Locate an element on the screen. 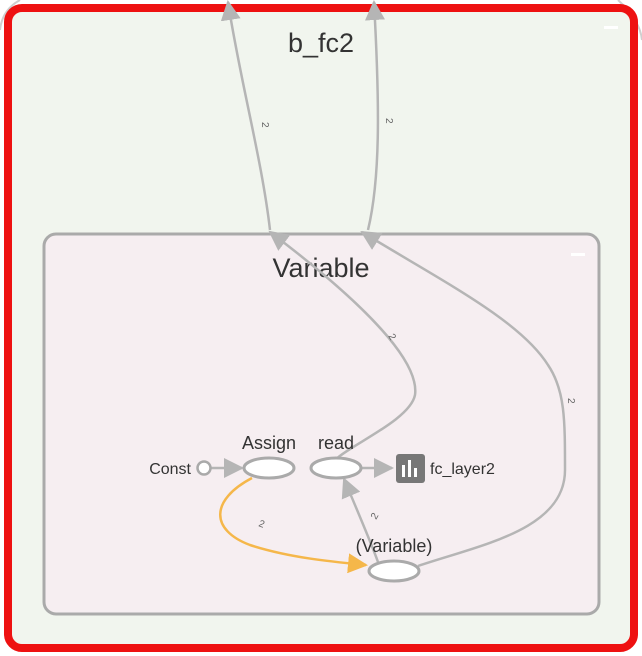 This screenshot has width=642, height=656. edge-label-out-left: 2 is located at coordinates (264, 125).